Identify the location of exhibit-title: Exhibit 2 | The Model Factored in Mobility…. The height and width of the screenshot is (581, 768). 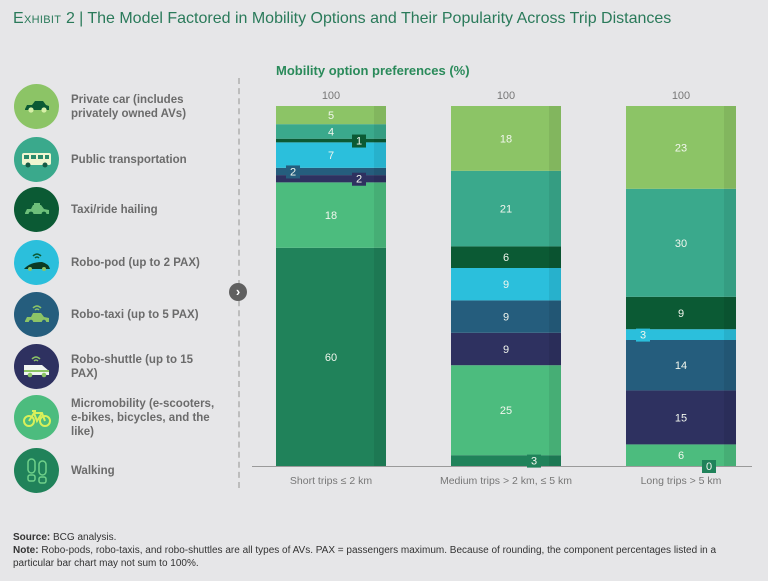
(342, 19).